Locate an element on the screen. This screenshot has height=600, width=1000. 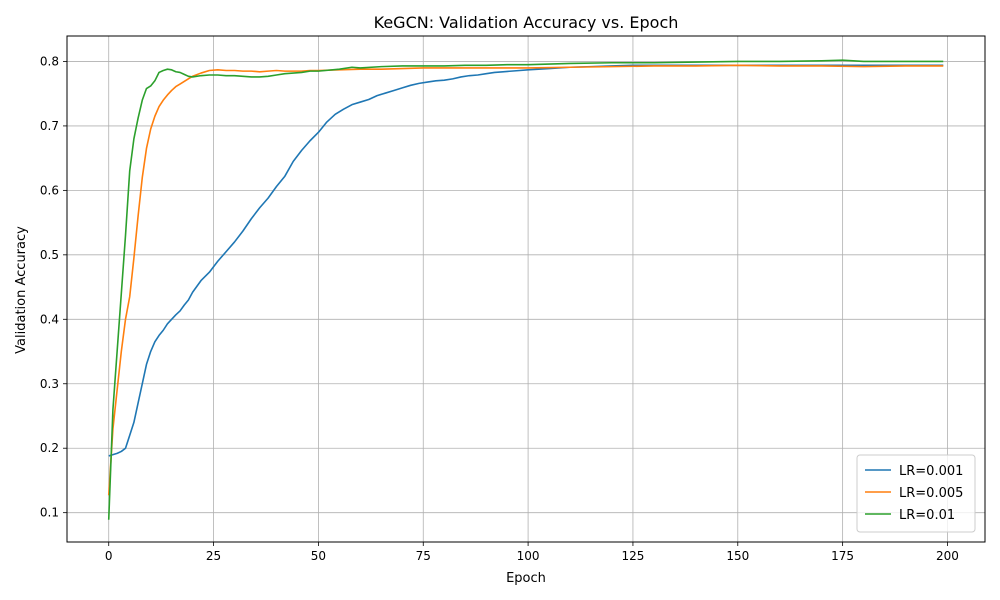
x-tick-label: 200 is located at coordinates (947, 556).